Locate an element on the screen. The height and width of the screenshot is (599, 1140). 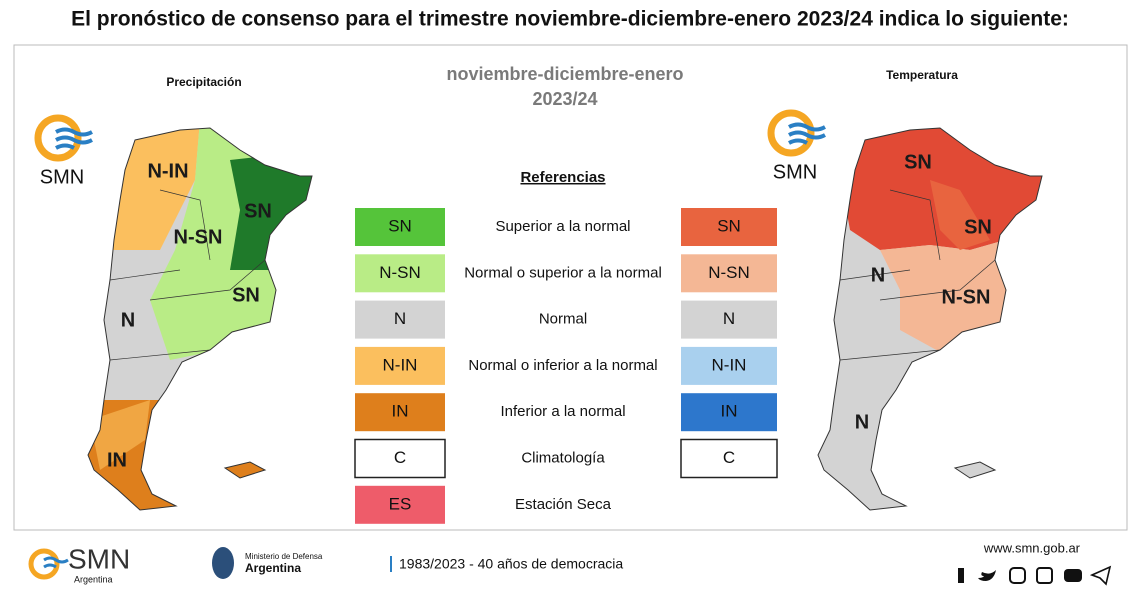
legend-description: Superior a la normal is located at coordinates (562, 226).